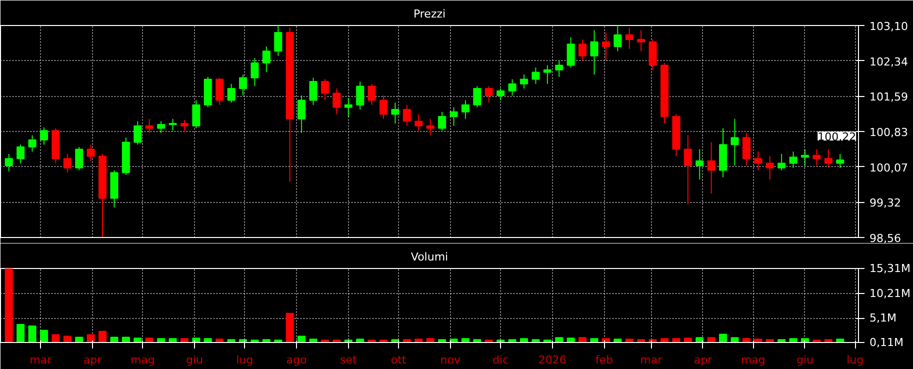 The width and height of the screenshot is (913, 369). I want to click on x-tick-label: ago, so click(297, 360).